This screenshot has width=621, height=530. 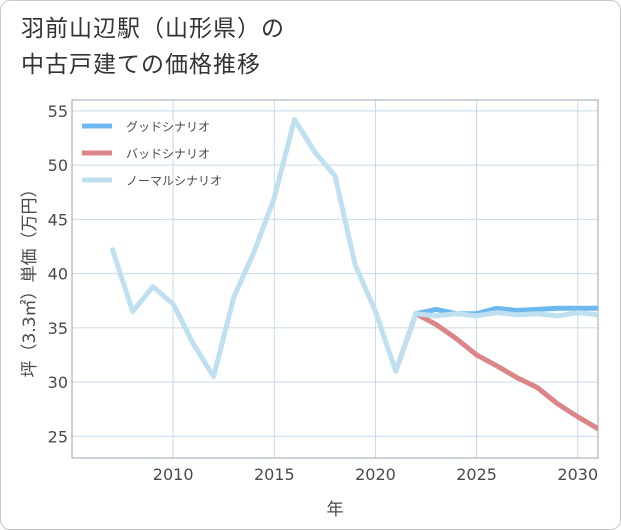 What do you see at coordinates (174, 181) in the screenshot?
I see `legend-label-normal: ノーマルシナリオ` at bounding box center [174, 181].